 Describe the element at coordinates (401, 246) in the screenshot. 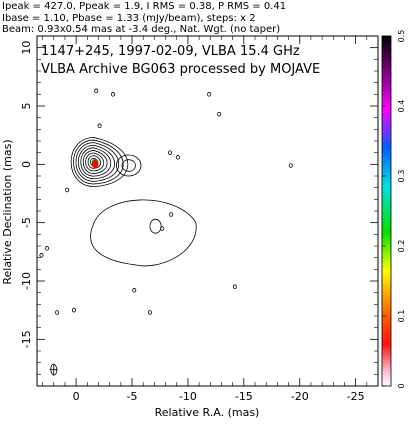

I see `colorbar-tick-label: 0.2` at that location.